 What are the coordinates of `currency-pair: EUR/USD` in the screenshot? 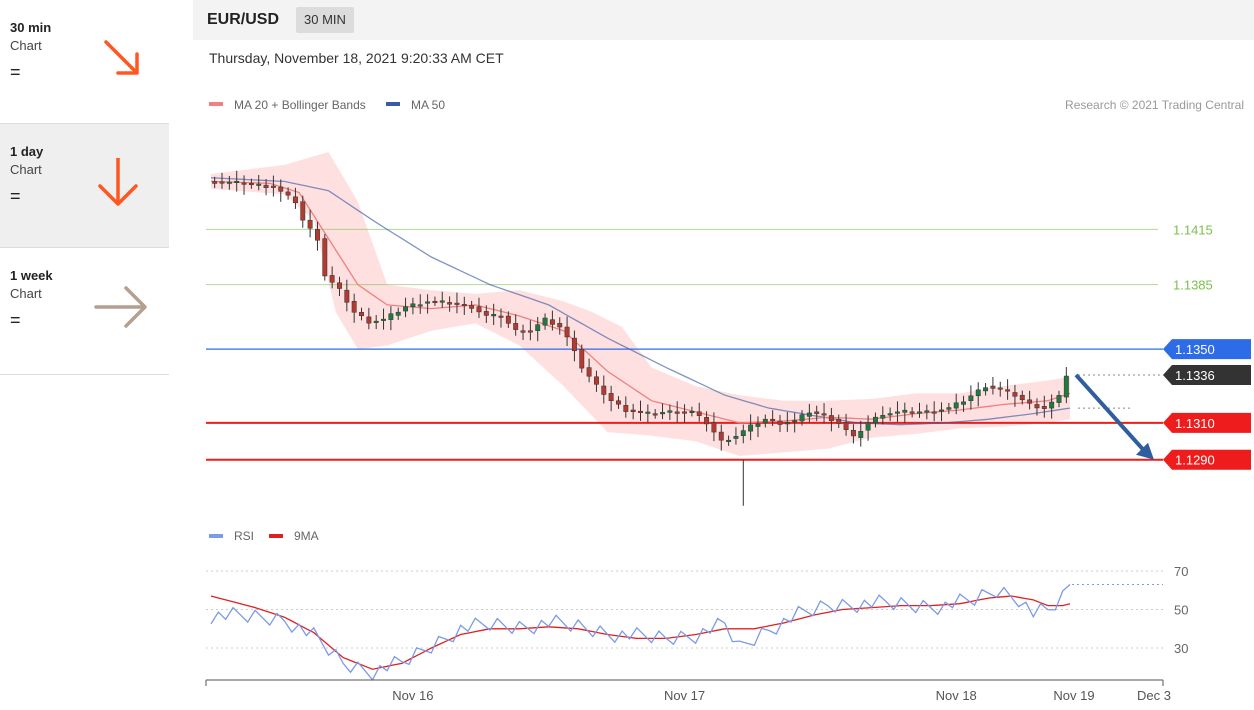 It's located at (243, 19).